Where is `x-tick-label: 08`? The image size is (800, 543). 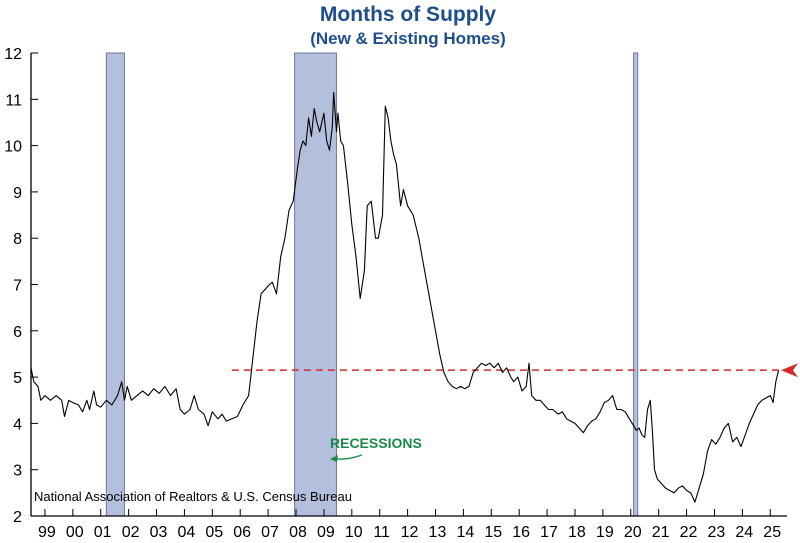 x-tick-label: 08 is located at coordinates (298, 532).